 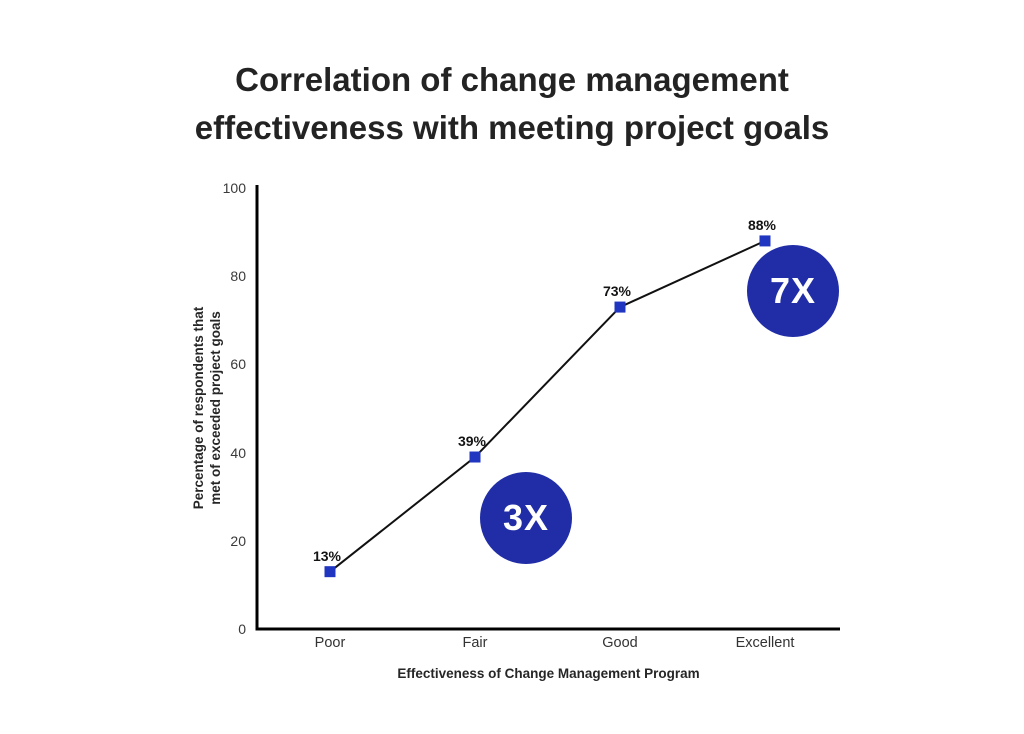 What do you see at coordinates (512, 127) in the screenshot?
I see `chart-title-line2: effectiveness with meeting project goals` at bounding box center [512, 127].